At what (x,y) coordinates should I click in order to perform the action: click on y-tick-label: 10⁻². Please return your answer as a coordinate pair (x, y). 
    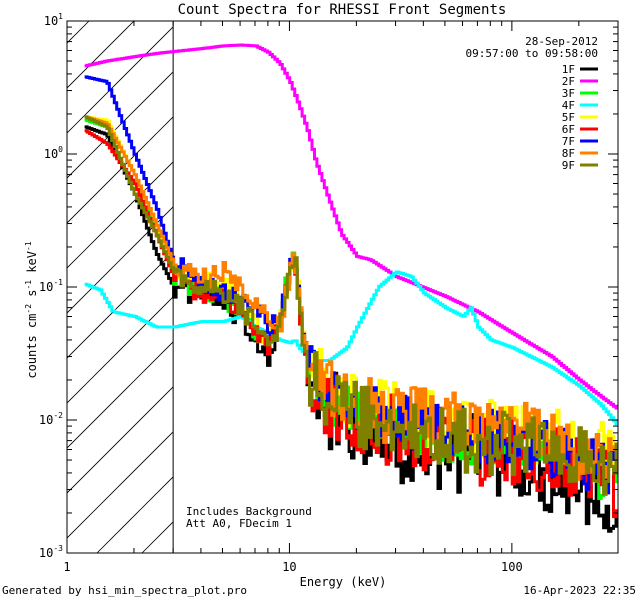
    Looking at the image, I should click on (51, 419).